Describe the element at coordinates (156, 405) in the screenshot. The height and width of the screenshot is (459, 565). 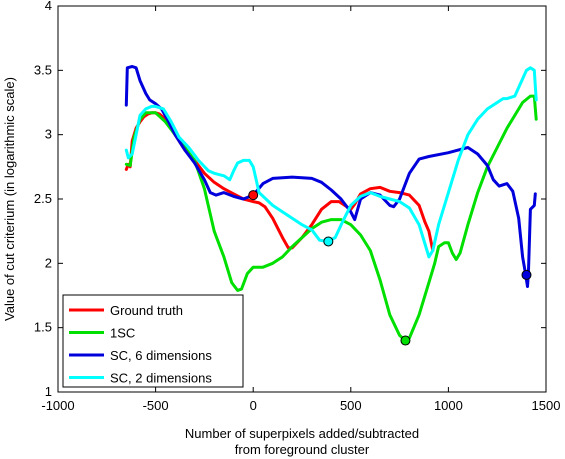
I see `x-tick-label: -500` at that location.